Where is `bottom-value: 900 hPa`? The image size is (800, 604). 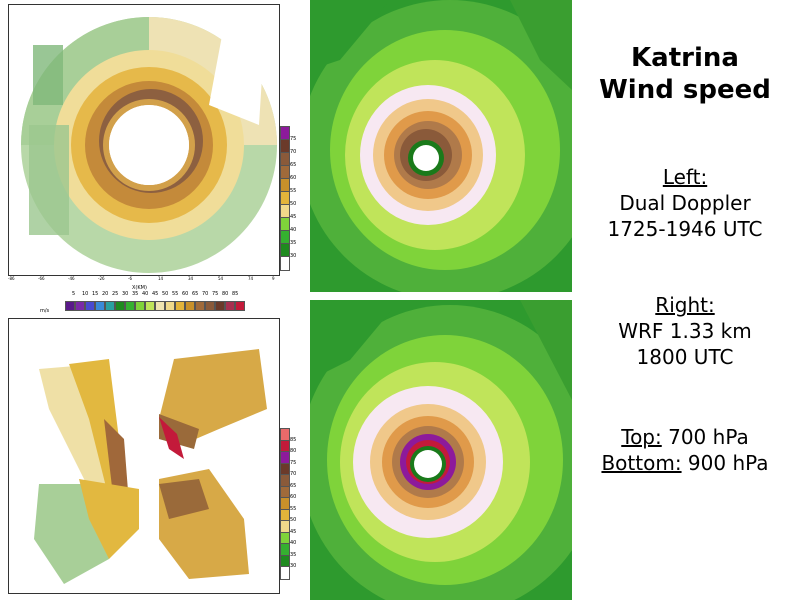
bottom-value: 900 hPa is located at coordinates (725, 463).